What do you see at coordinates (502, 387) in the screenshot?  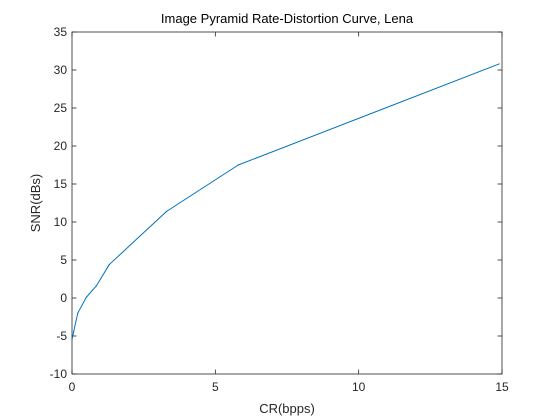 I see `x-tick-label: 15` at bounding box center [502, 387].